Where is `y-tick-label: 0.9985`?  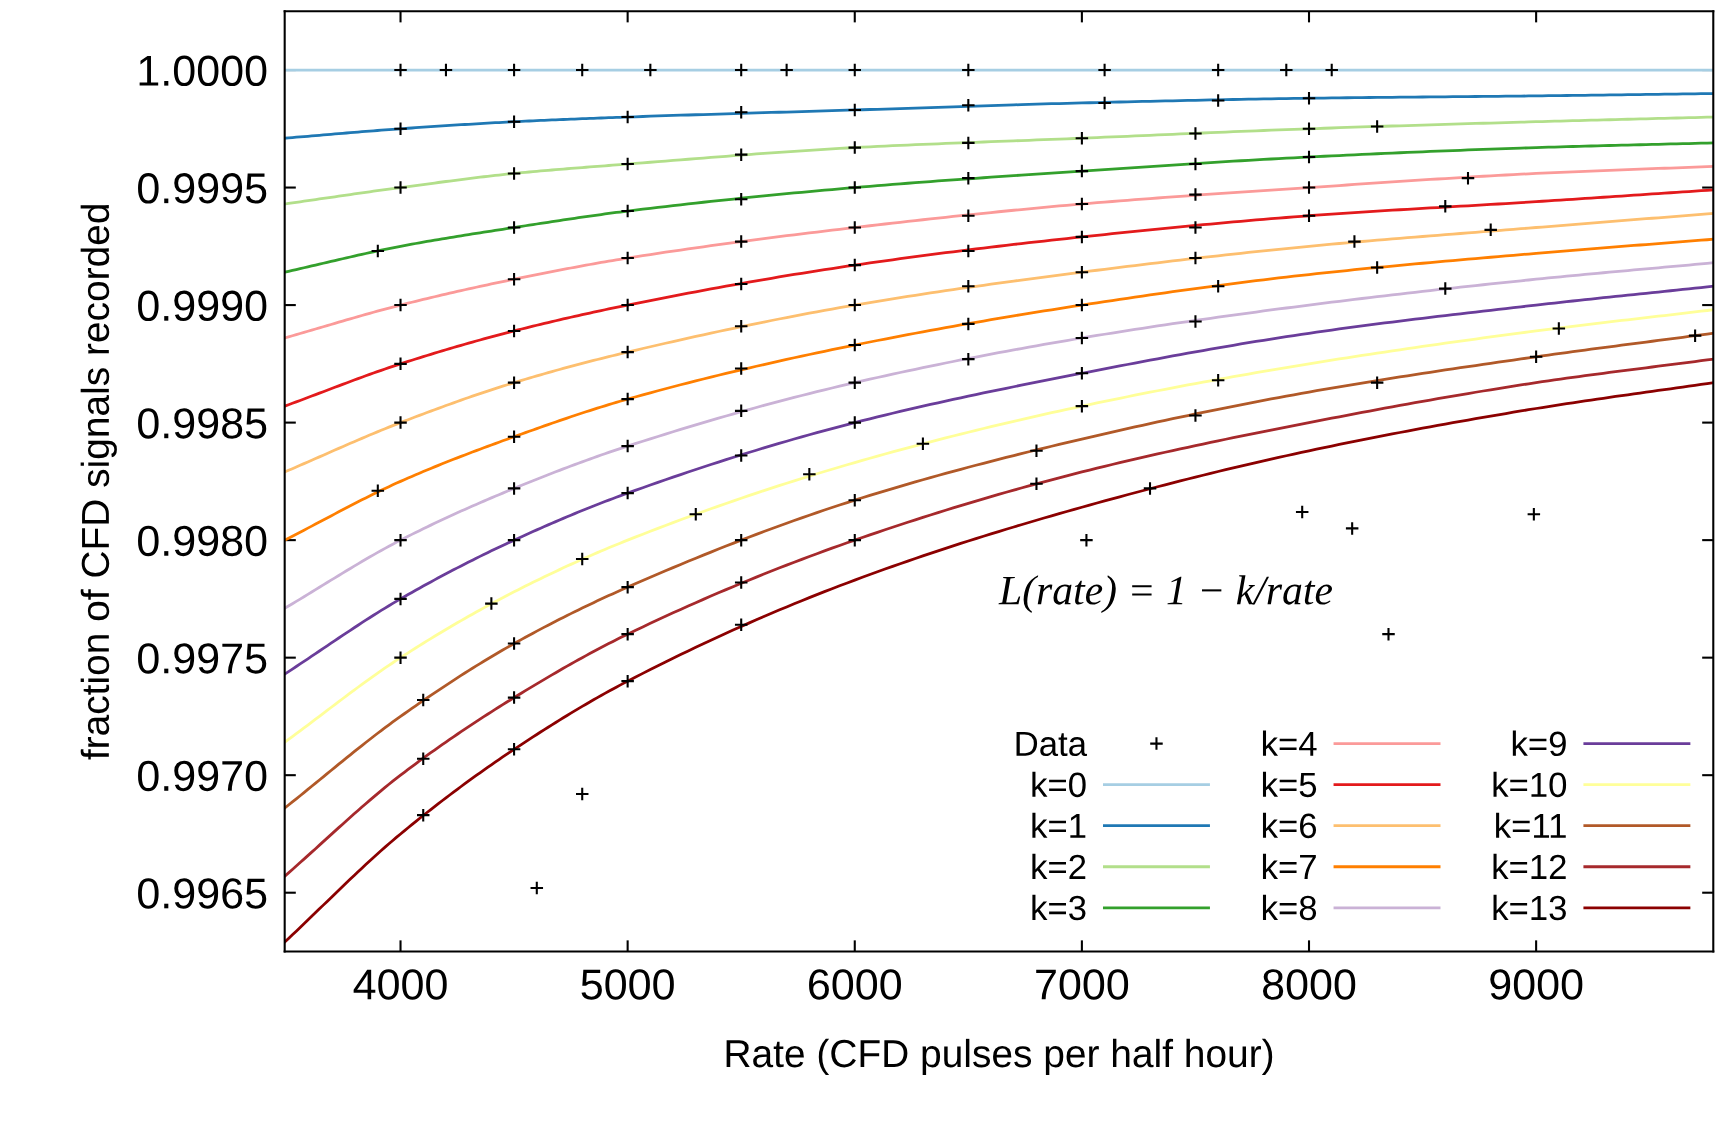
y-tick-label: 0.9985 is located at coordinates (202, 423).